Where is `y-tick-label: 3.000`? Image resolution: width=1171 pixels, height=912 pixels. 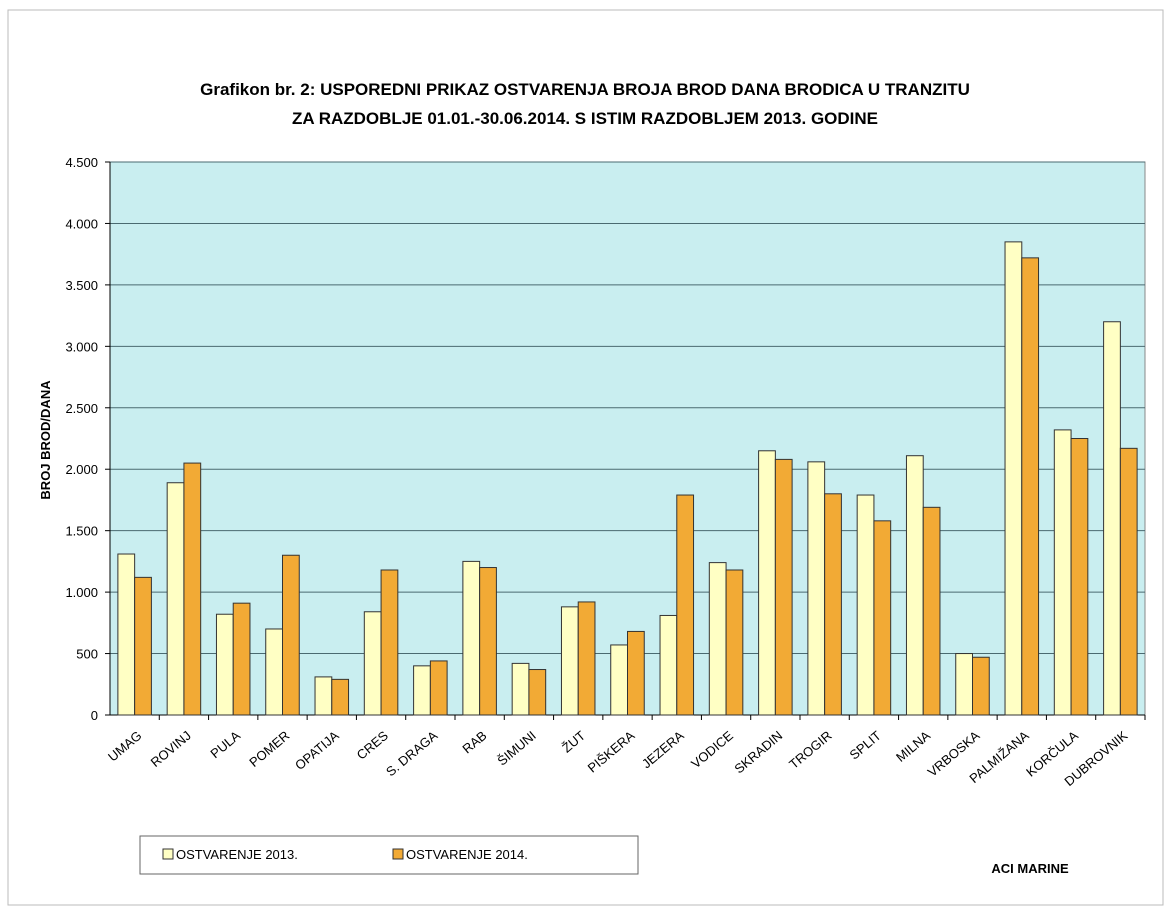
y-tick-label: 3.000 is located at coordinates (81, 346).